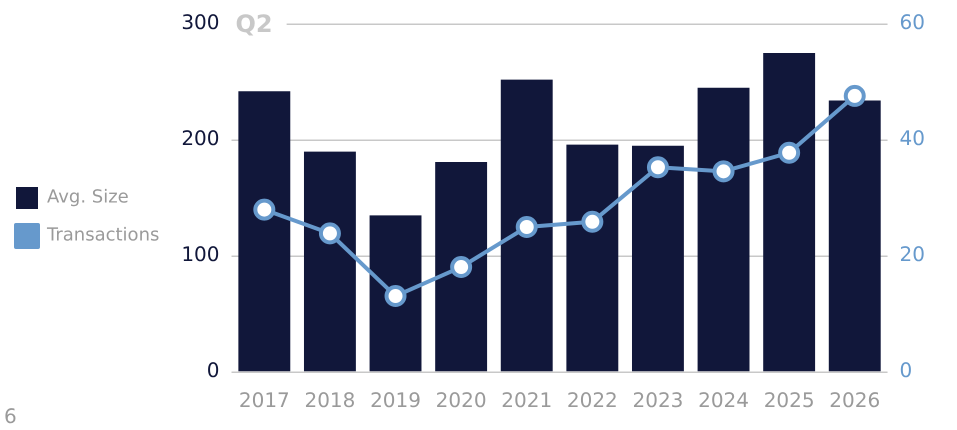  What do you see at coordinates (200, 254) in the screenshot?
I see `y-tick-label: 100` at bounding box center [200, 254].